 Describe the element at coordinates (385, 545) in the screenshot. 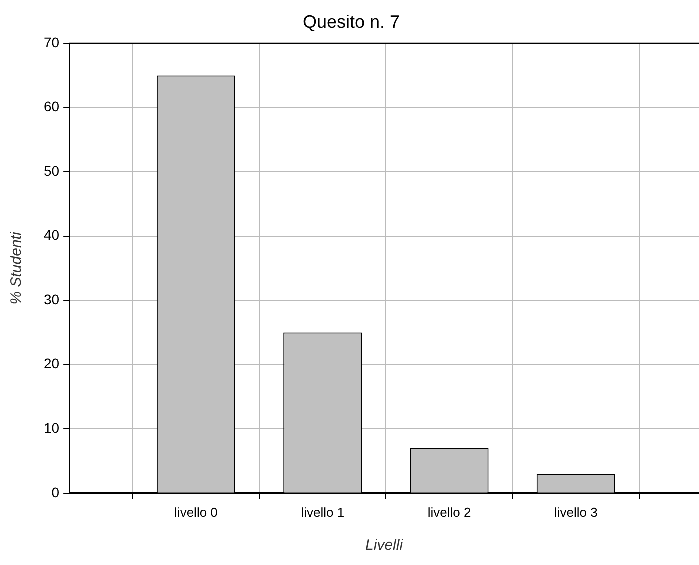

I see `x-axis-title: Livelli` at that location.